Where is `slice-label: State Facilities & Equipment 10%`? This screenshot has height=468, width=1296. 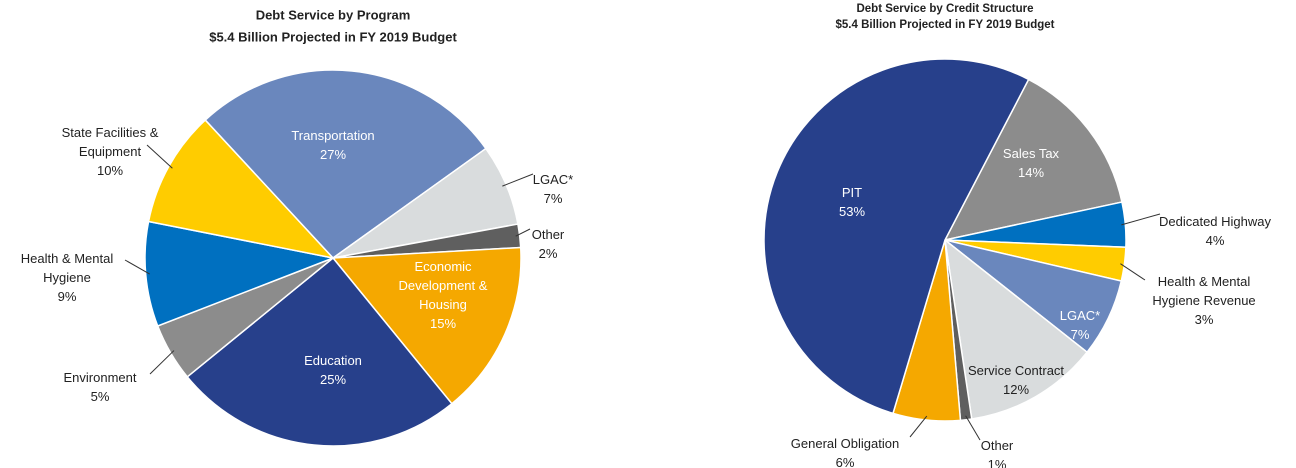 slice-label: State Facilities & Equipment 10% is located at coordinates (110, 151).